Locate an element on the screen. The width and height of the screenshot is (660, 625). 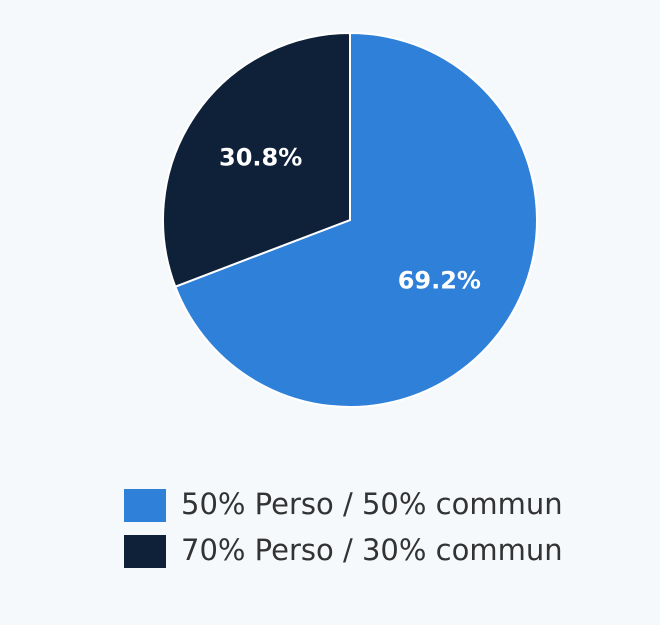
value-label: 69.2% is located at coordinates (439, 281).